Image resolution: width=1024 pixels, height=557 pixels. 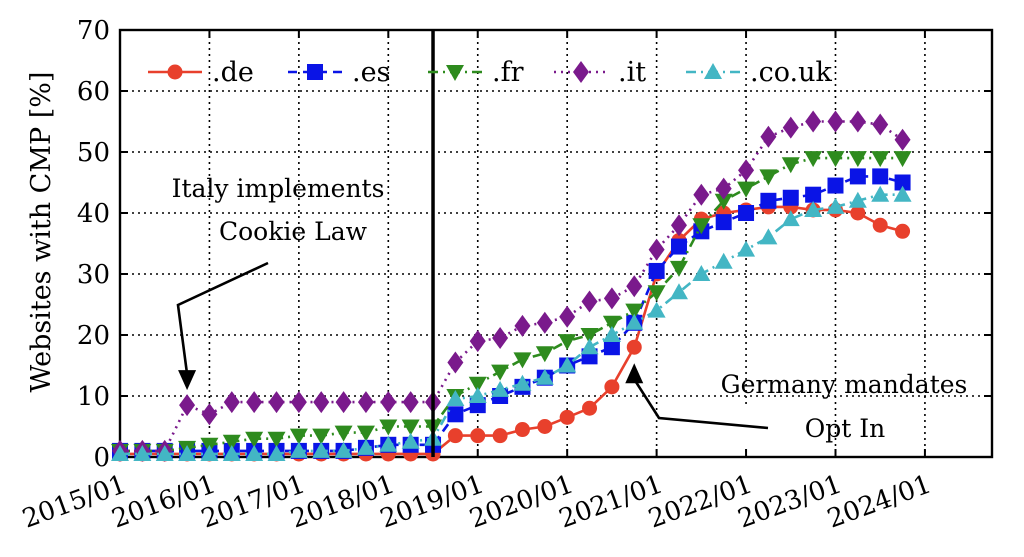 What do you see at coordinates (490, 72) in the screenshot?
I see `legend: .de .es .fr .it .co.uk` at bounding box center [490, 72].